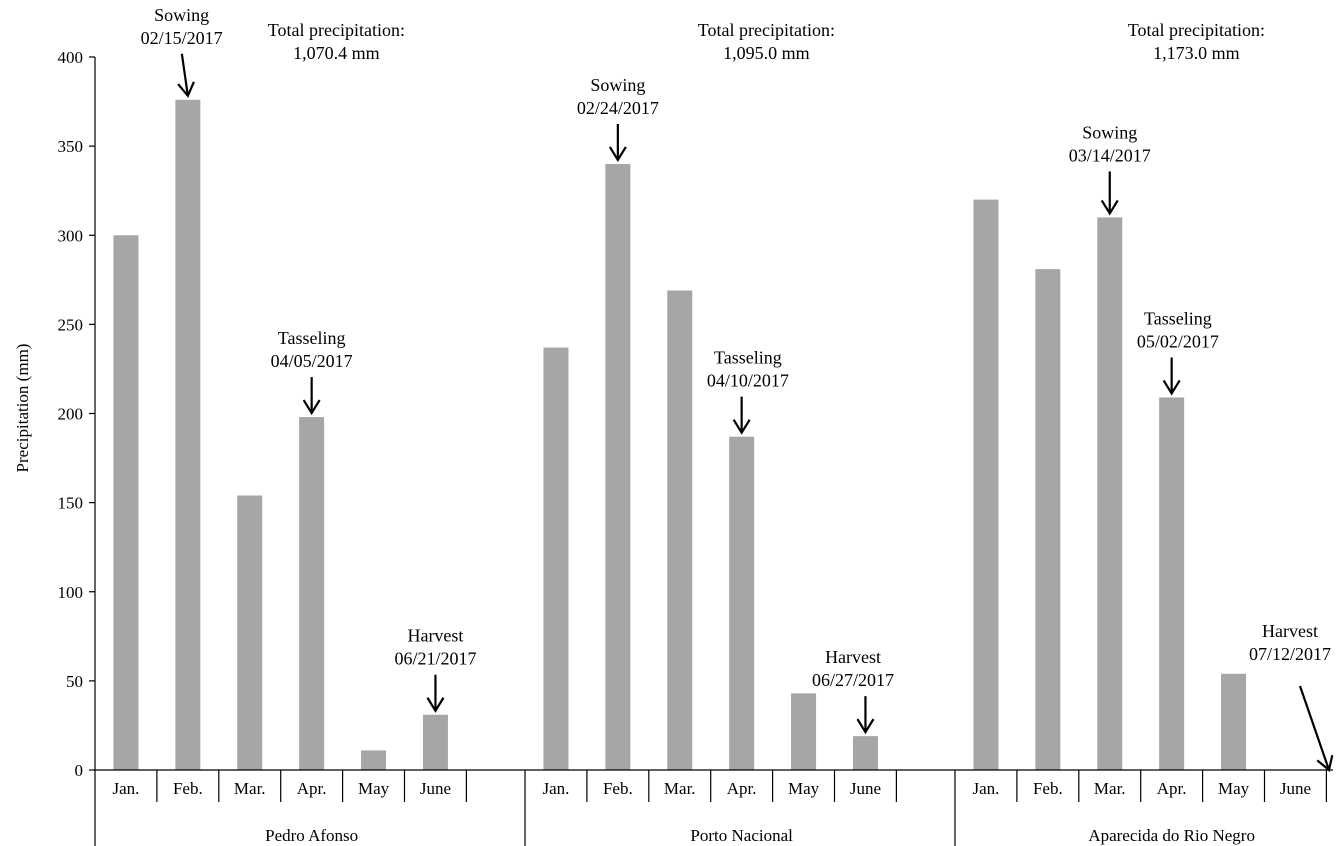 The image size is (1336, 846). What do you see at coordinates (74, 681) in the screenshot?
I see `y-tick-label: 50` at bounding box center [74, 681].